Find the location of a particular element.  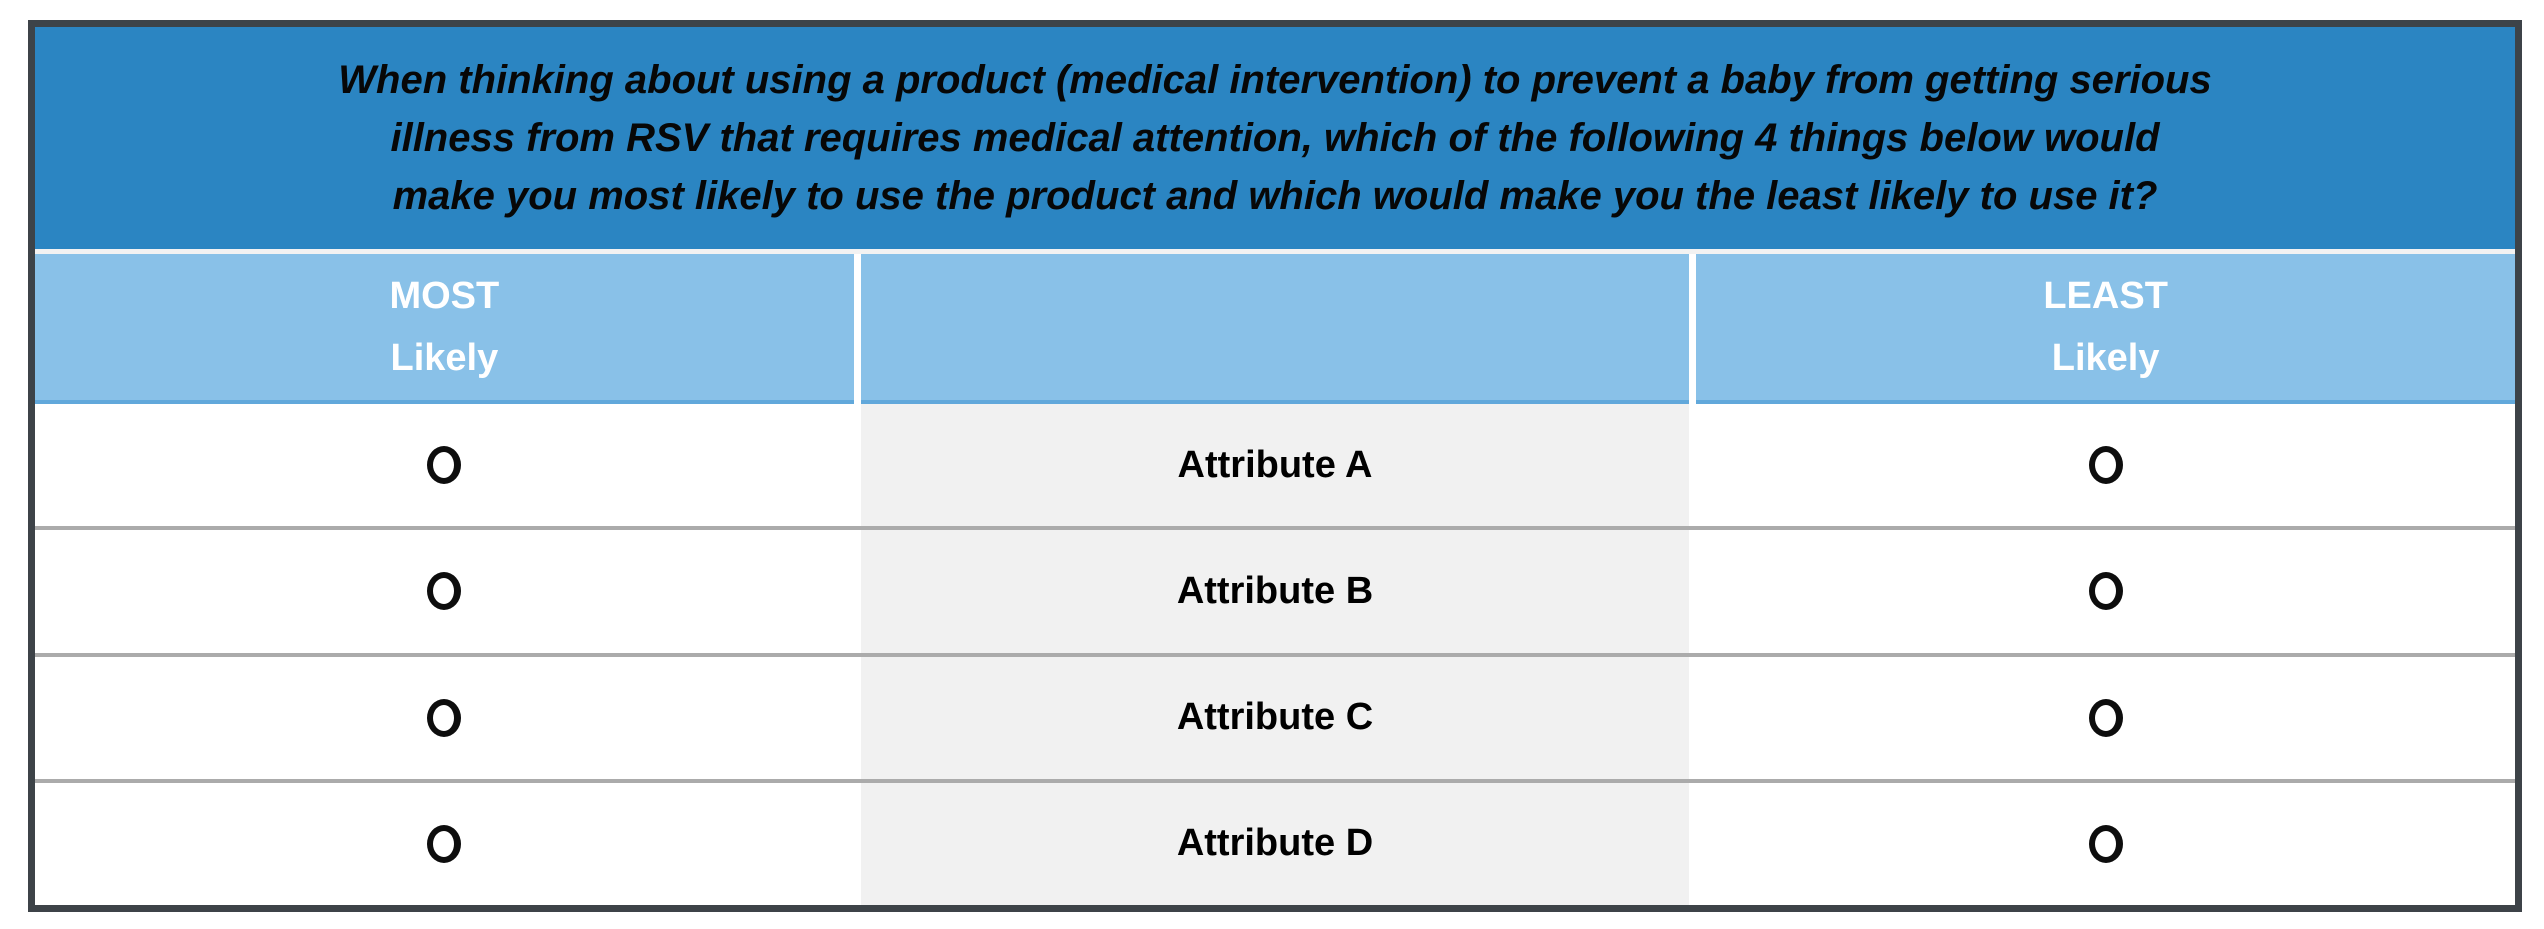

most-radio-attribute-b is located at coordinates (444, 591).